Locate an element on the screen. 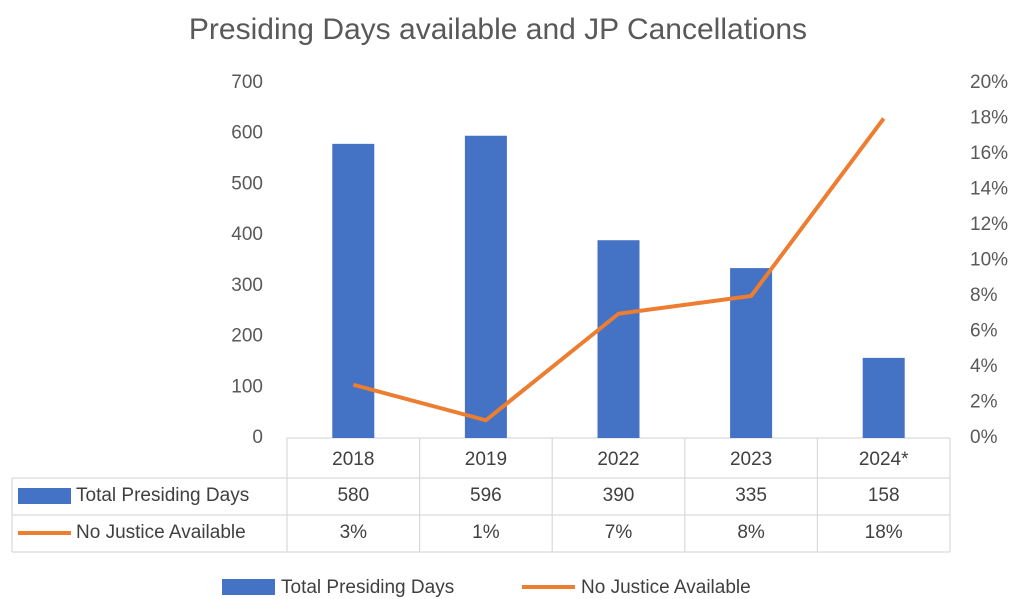 The height and width of the screenshot is (599, 1016). y2-tick-label: 2% is located at coordinates (984, 402).